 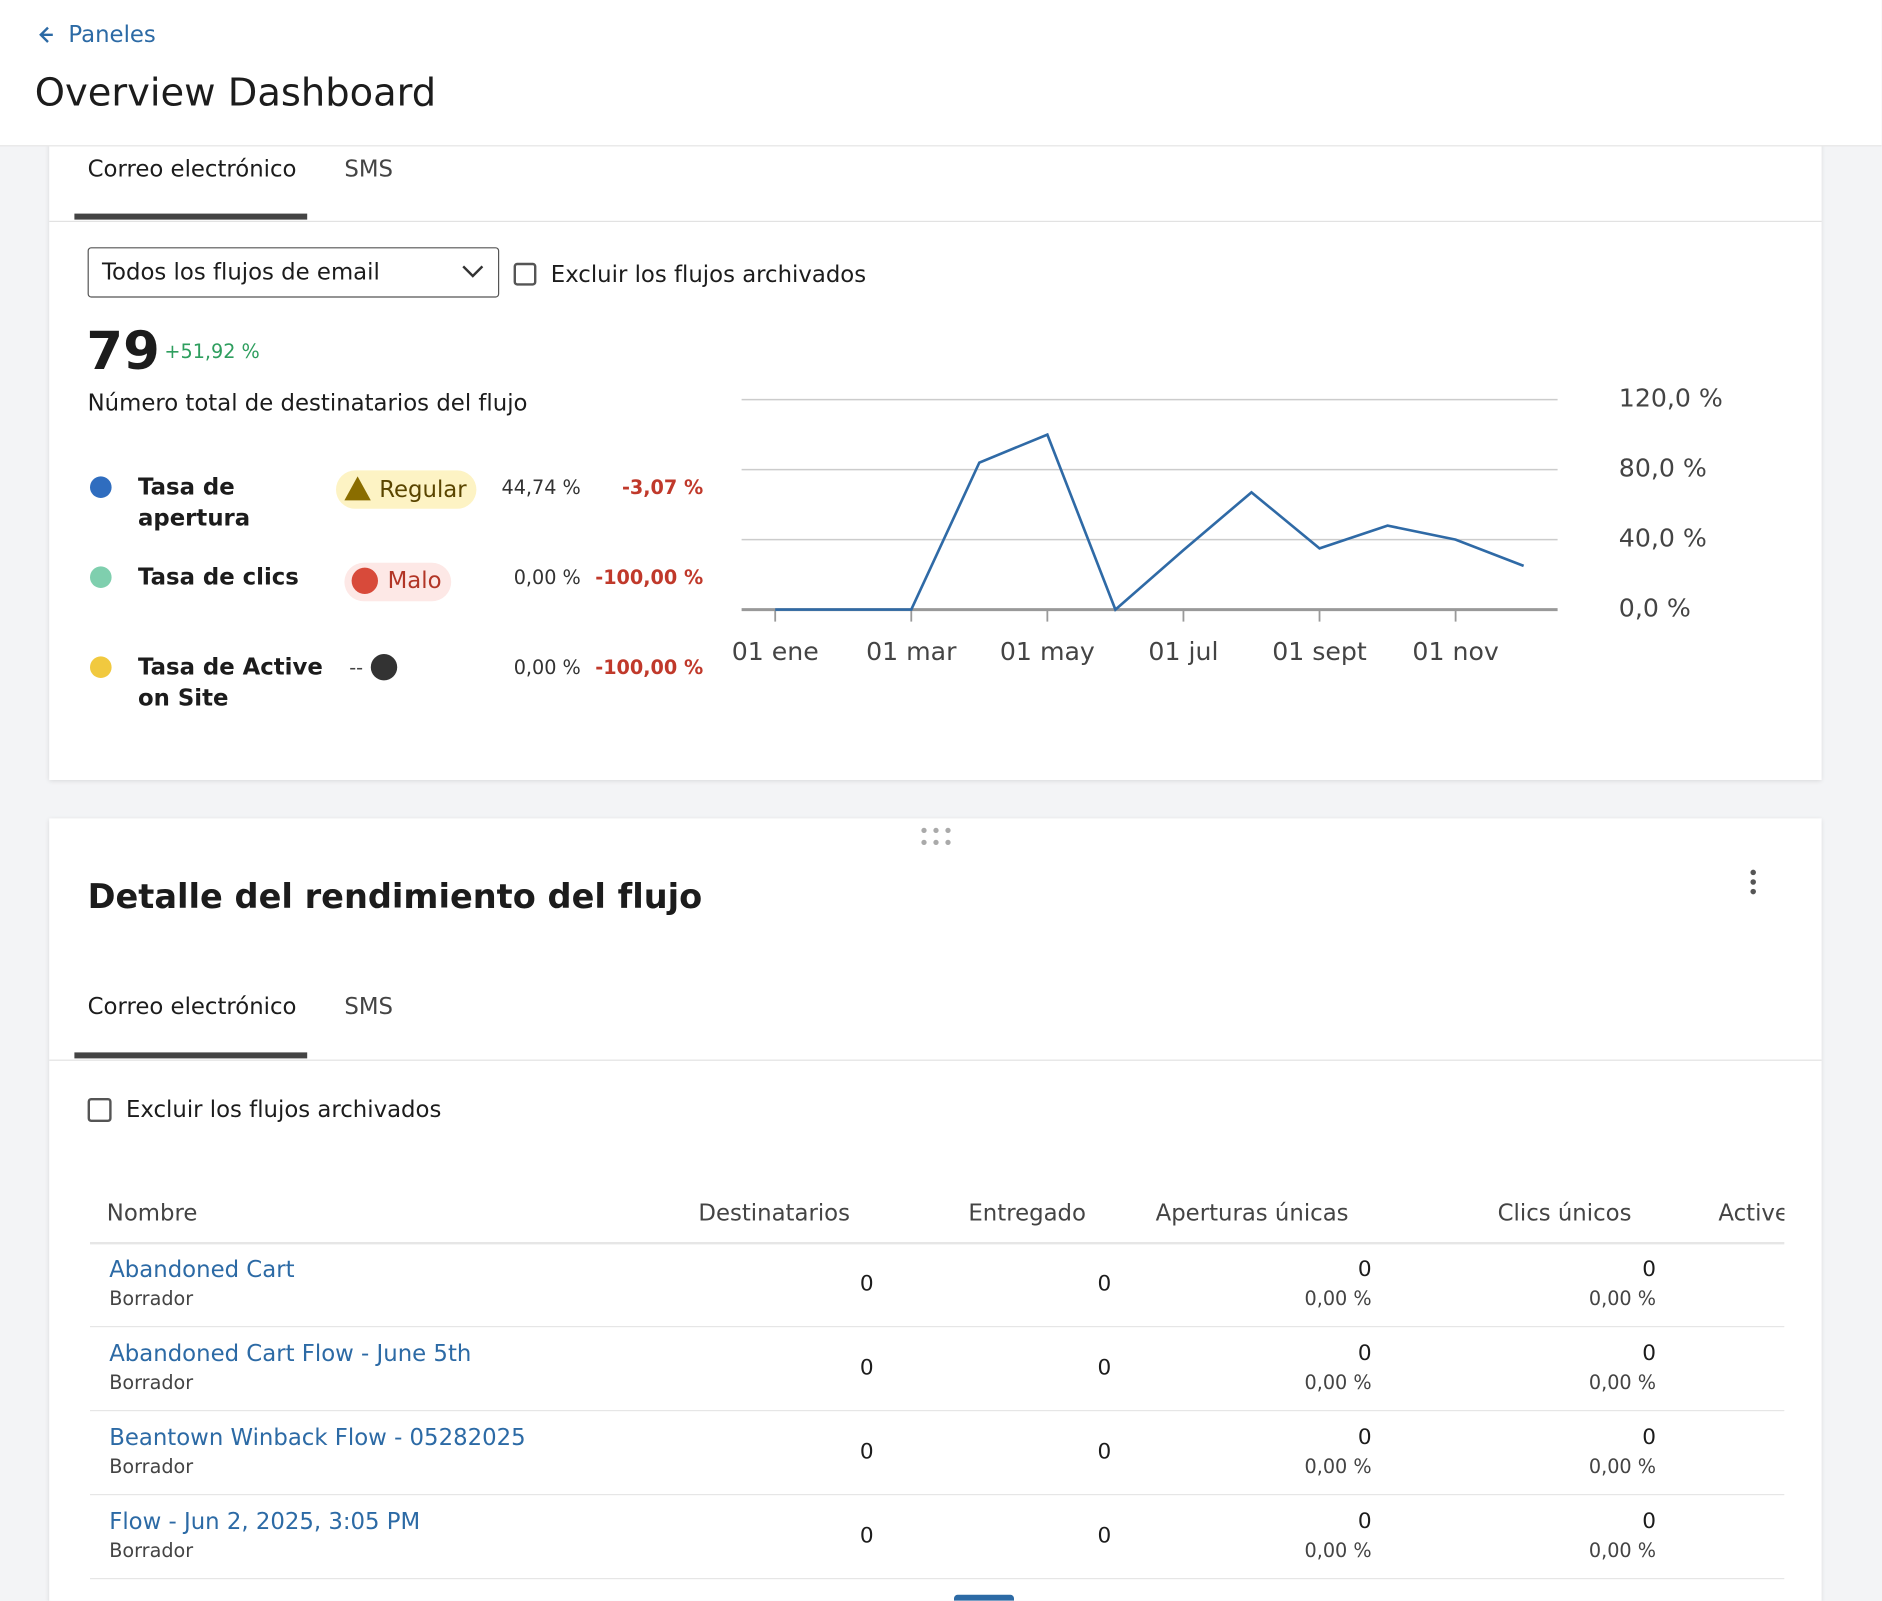 I want to click on column-header: Entregado, so click(x=1027, y=1213).